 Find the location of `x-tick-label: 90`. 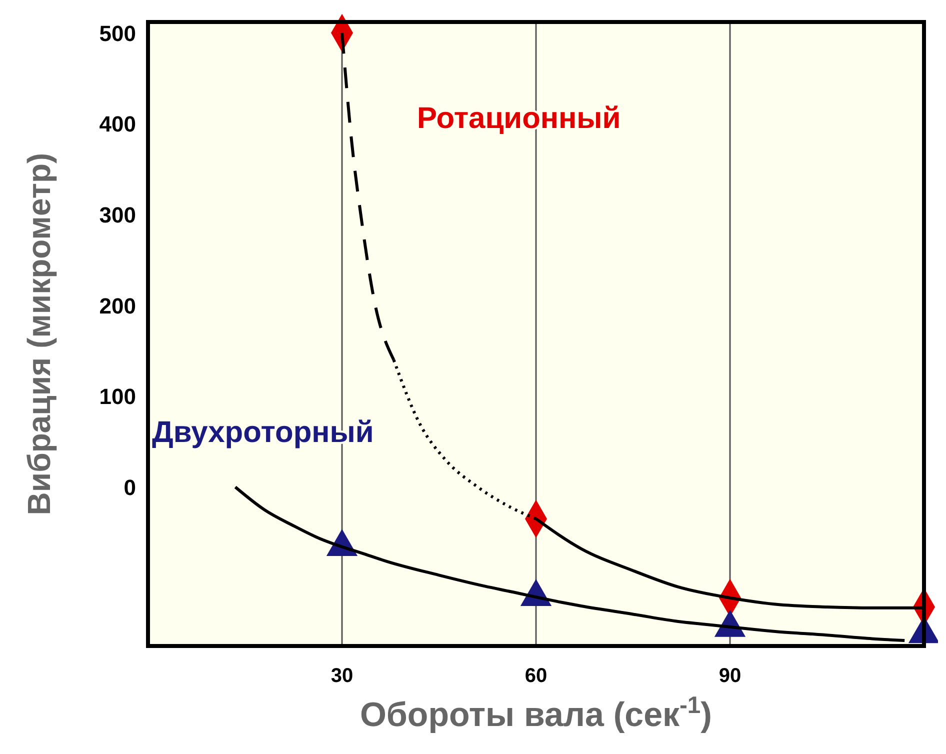

x-tick-label: 90 is located at coordinates (730, 676).